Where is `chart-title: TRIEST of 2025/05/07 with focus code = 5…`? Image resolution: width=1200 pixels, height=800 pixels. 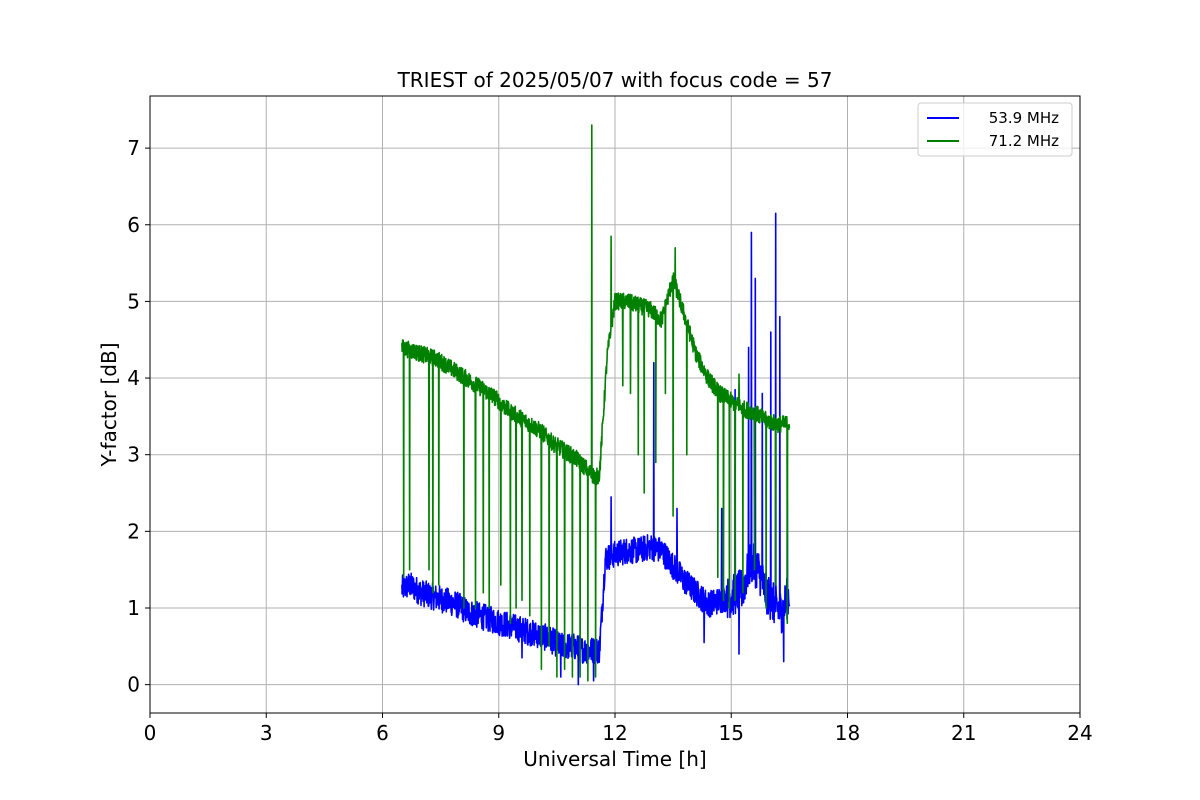
chart-title: TRIEST of 2025/05/07 with focus code = 5… is located at coordinates (615, 80).